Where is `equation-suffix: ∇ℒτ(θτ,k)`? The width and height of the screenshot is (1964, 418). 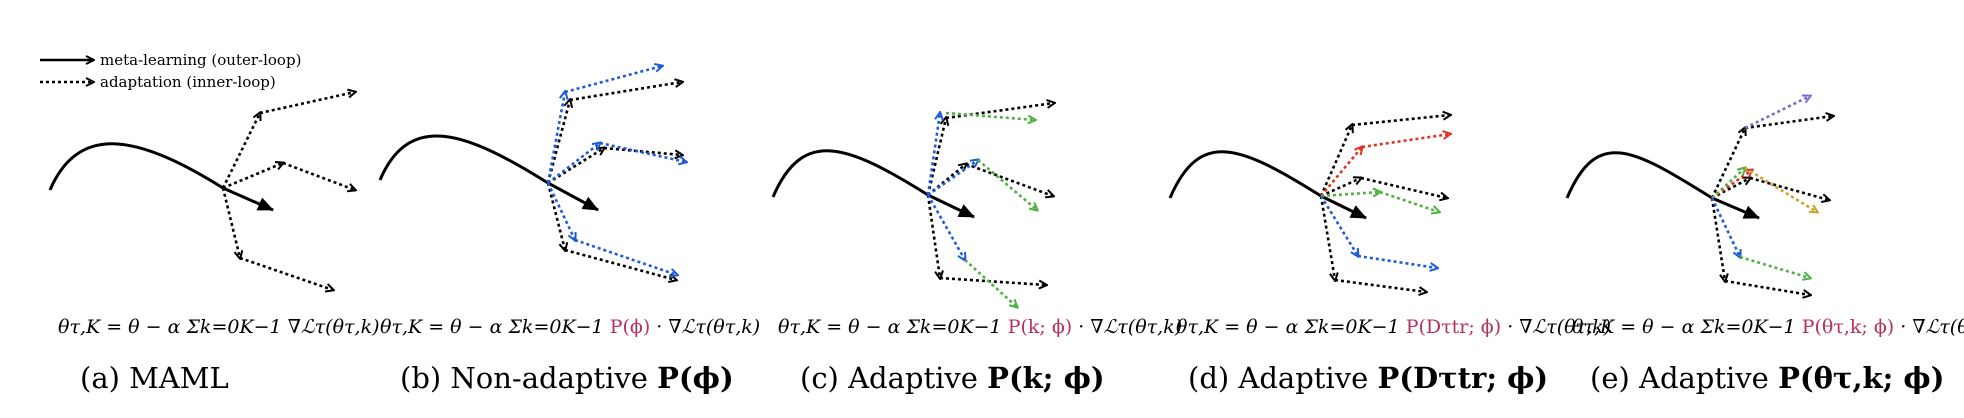
equation-suffix: ∇ℒτ(θτ,k) is located at coordinates (334, 327).